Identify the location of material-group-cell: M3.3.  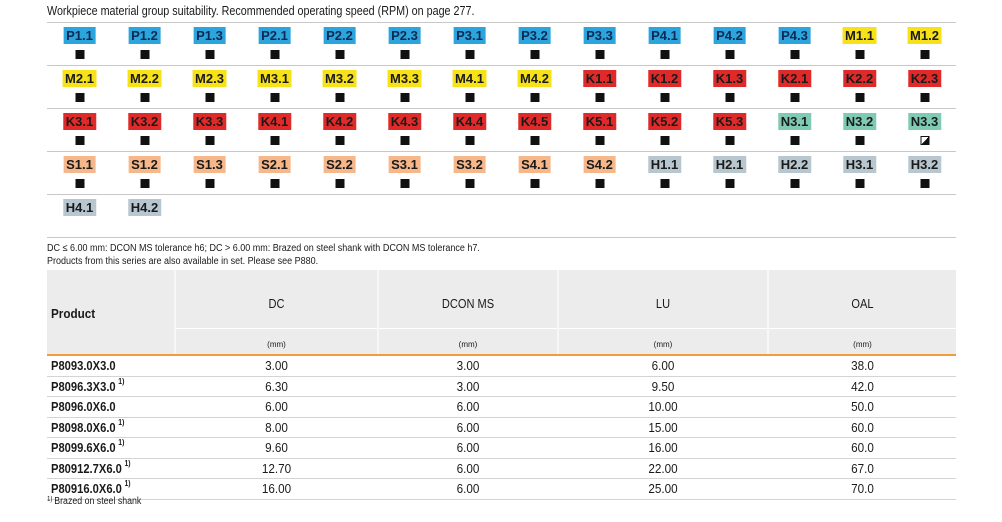
(404, 87).